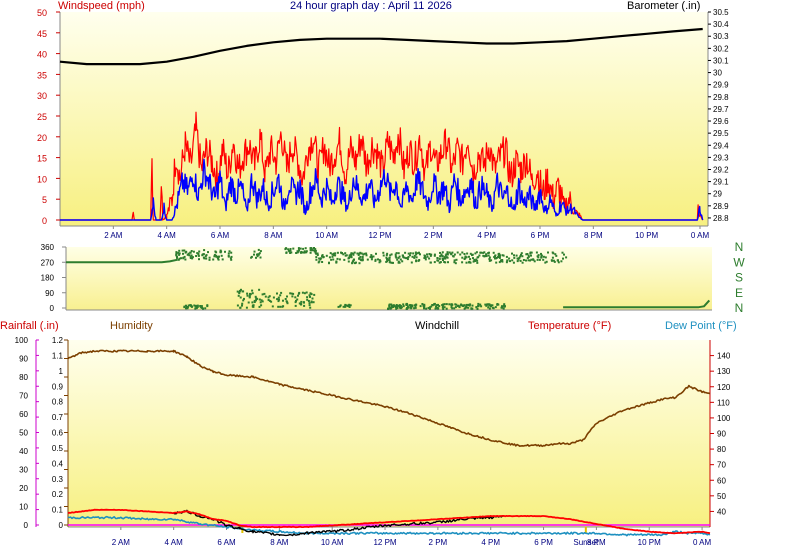 This screenshot has height=559, width=798. What do you see at coordinates (332, 542) in the screenshot?
I see `temperature-x-tick-label: 10 AM` at bounding box center [332, 542].